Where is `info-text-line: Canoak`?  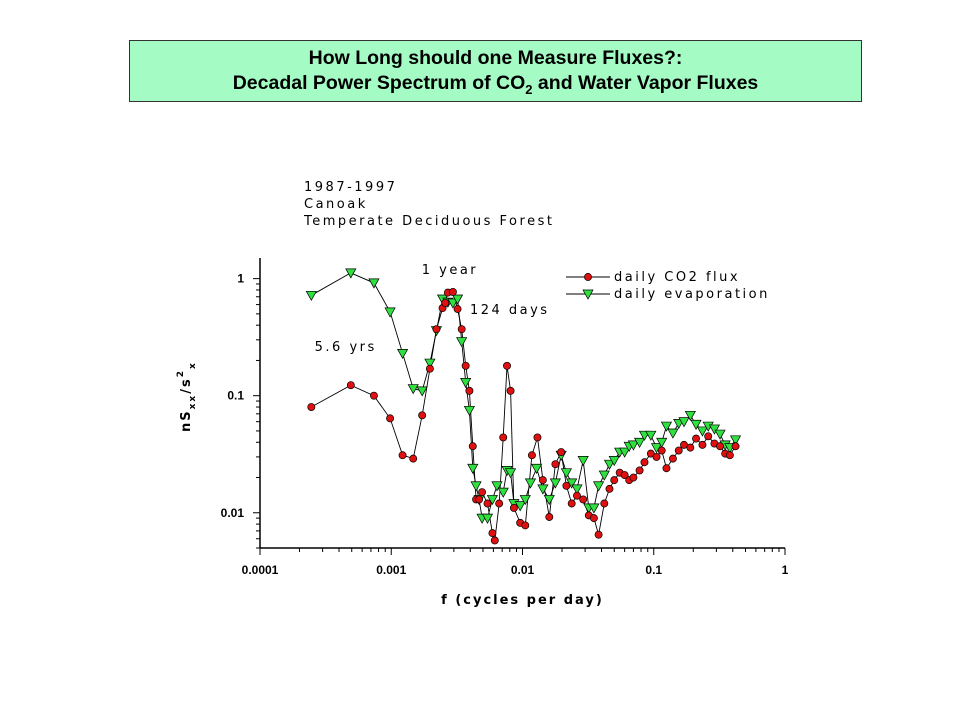
info-text-line: Canoak is located at coordinates (336, 204).